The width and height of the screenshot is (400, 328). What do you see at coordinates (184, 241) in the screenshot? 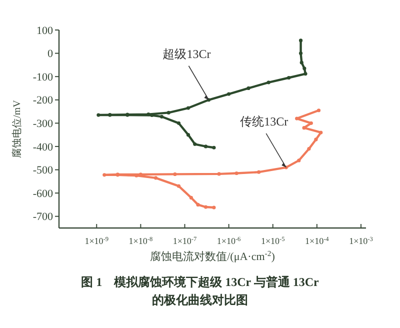
I see `x-tick-label: 1×10$^{-7}$` at bounding box center [184, 241].